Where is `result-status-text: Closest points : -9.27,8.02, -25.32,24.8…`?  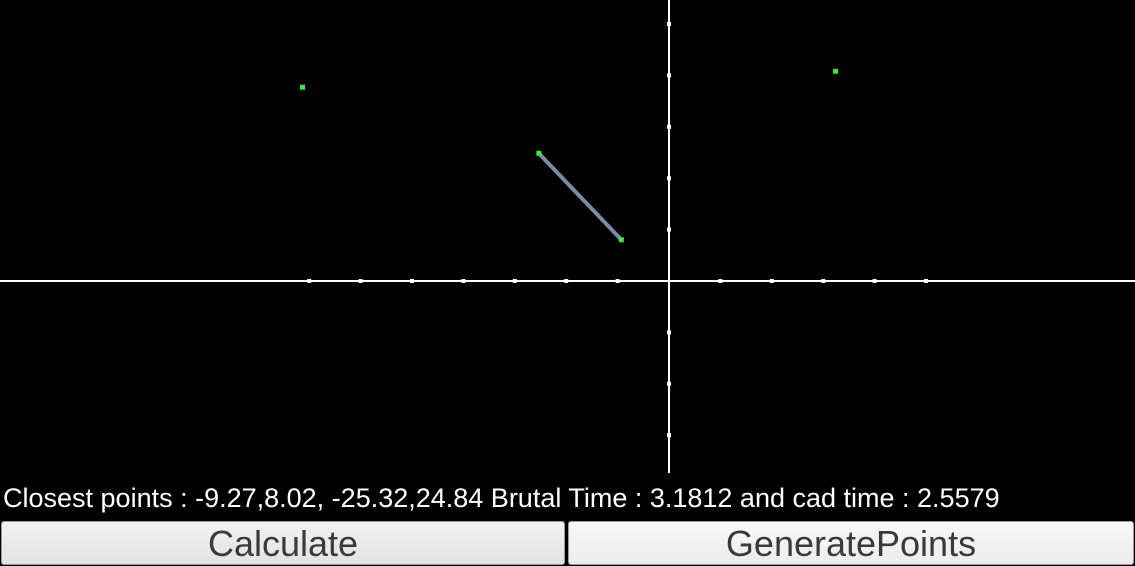 result-status-text: Closest points : -9.27,8.02, -25.32,24.8… is located at coordinates (501, 498).